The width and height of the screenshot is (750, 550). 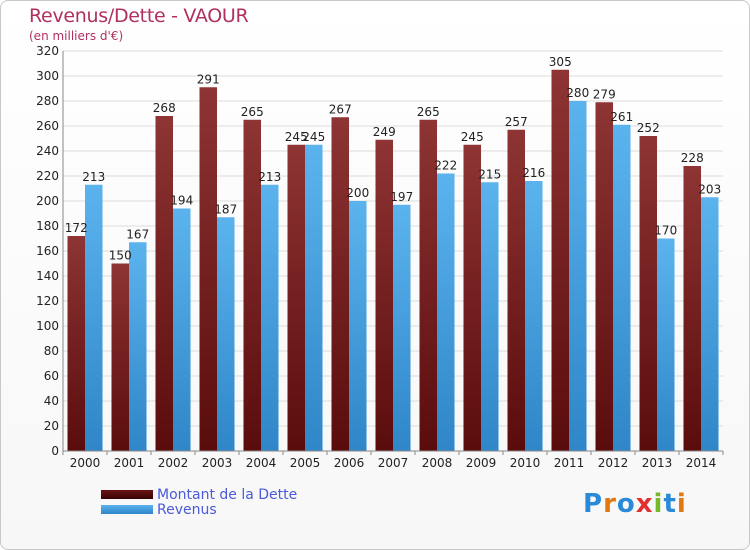 What do you see at coordinates (613, 463) in the screenshot?
I see `x-tick-label: 2012` at bounding box center [613, 463].